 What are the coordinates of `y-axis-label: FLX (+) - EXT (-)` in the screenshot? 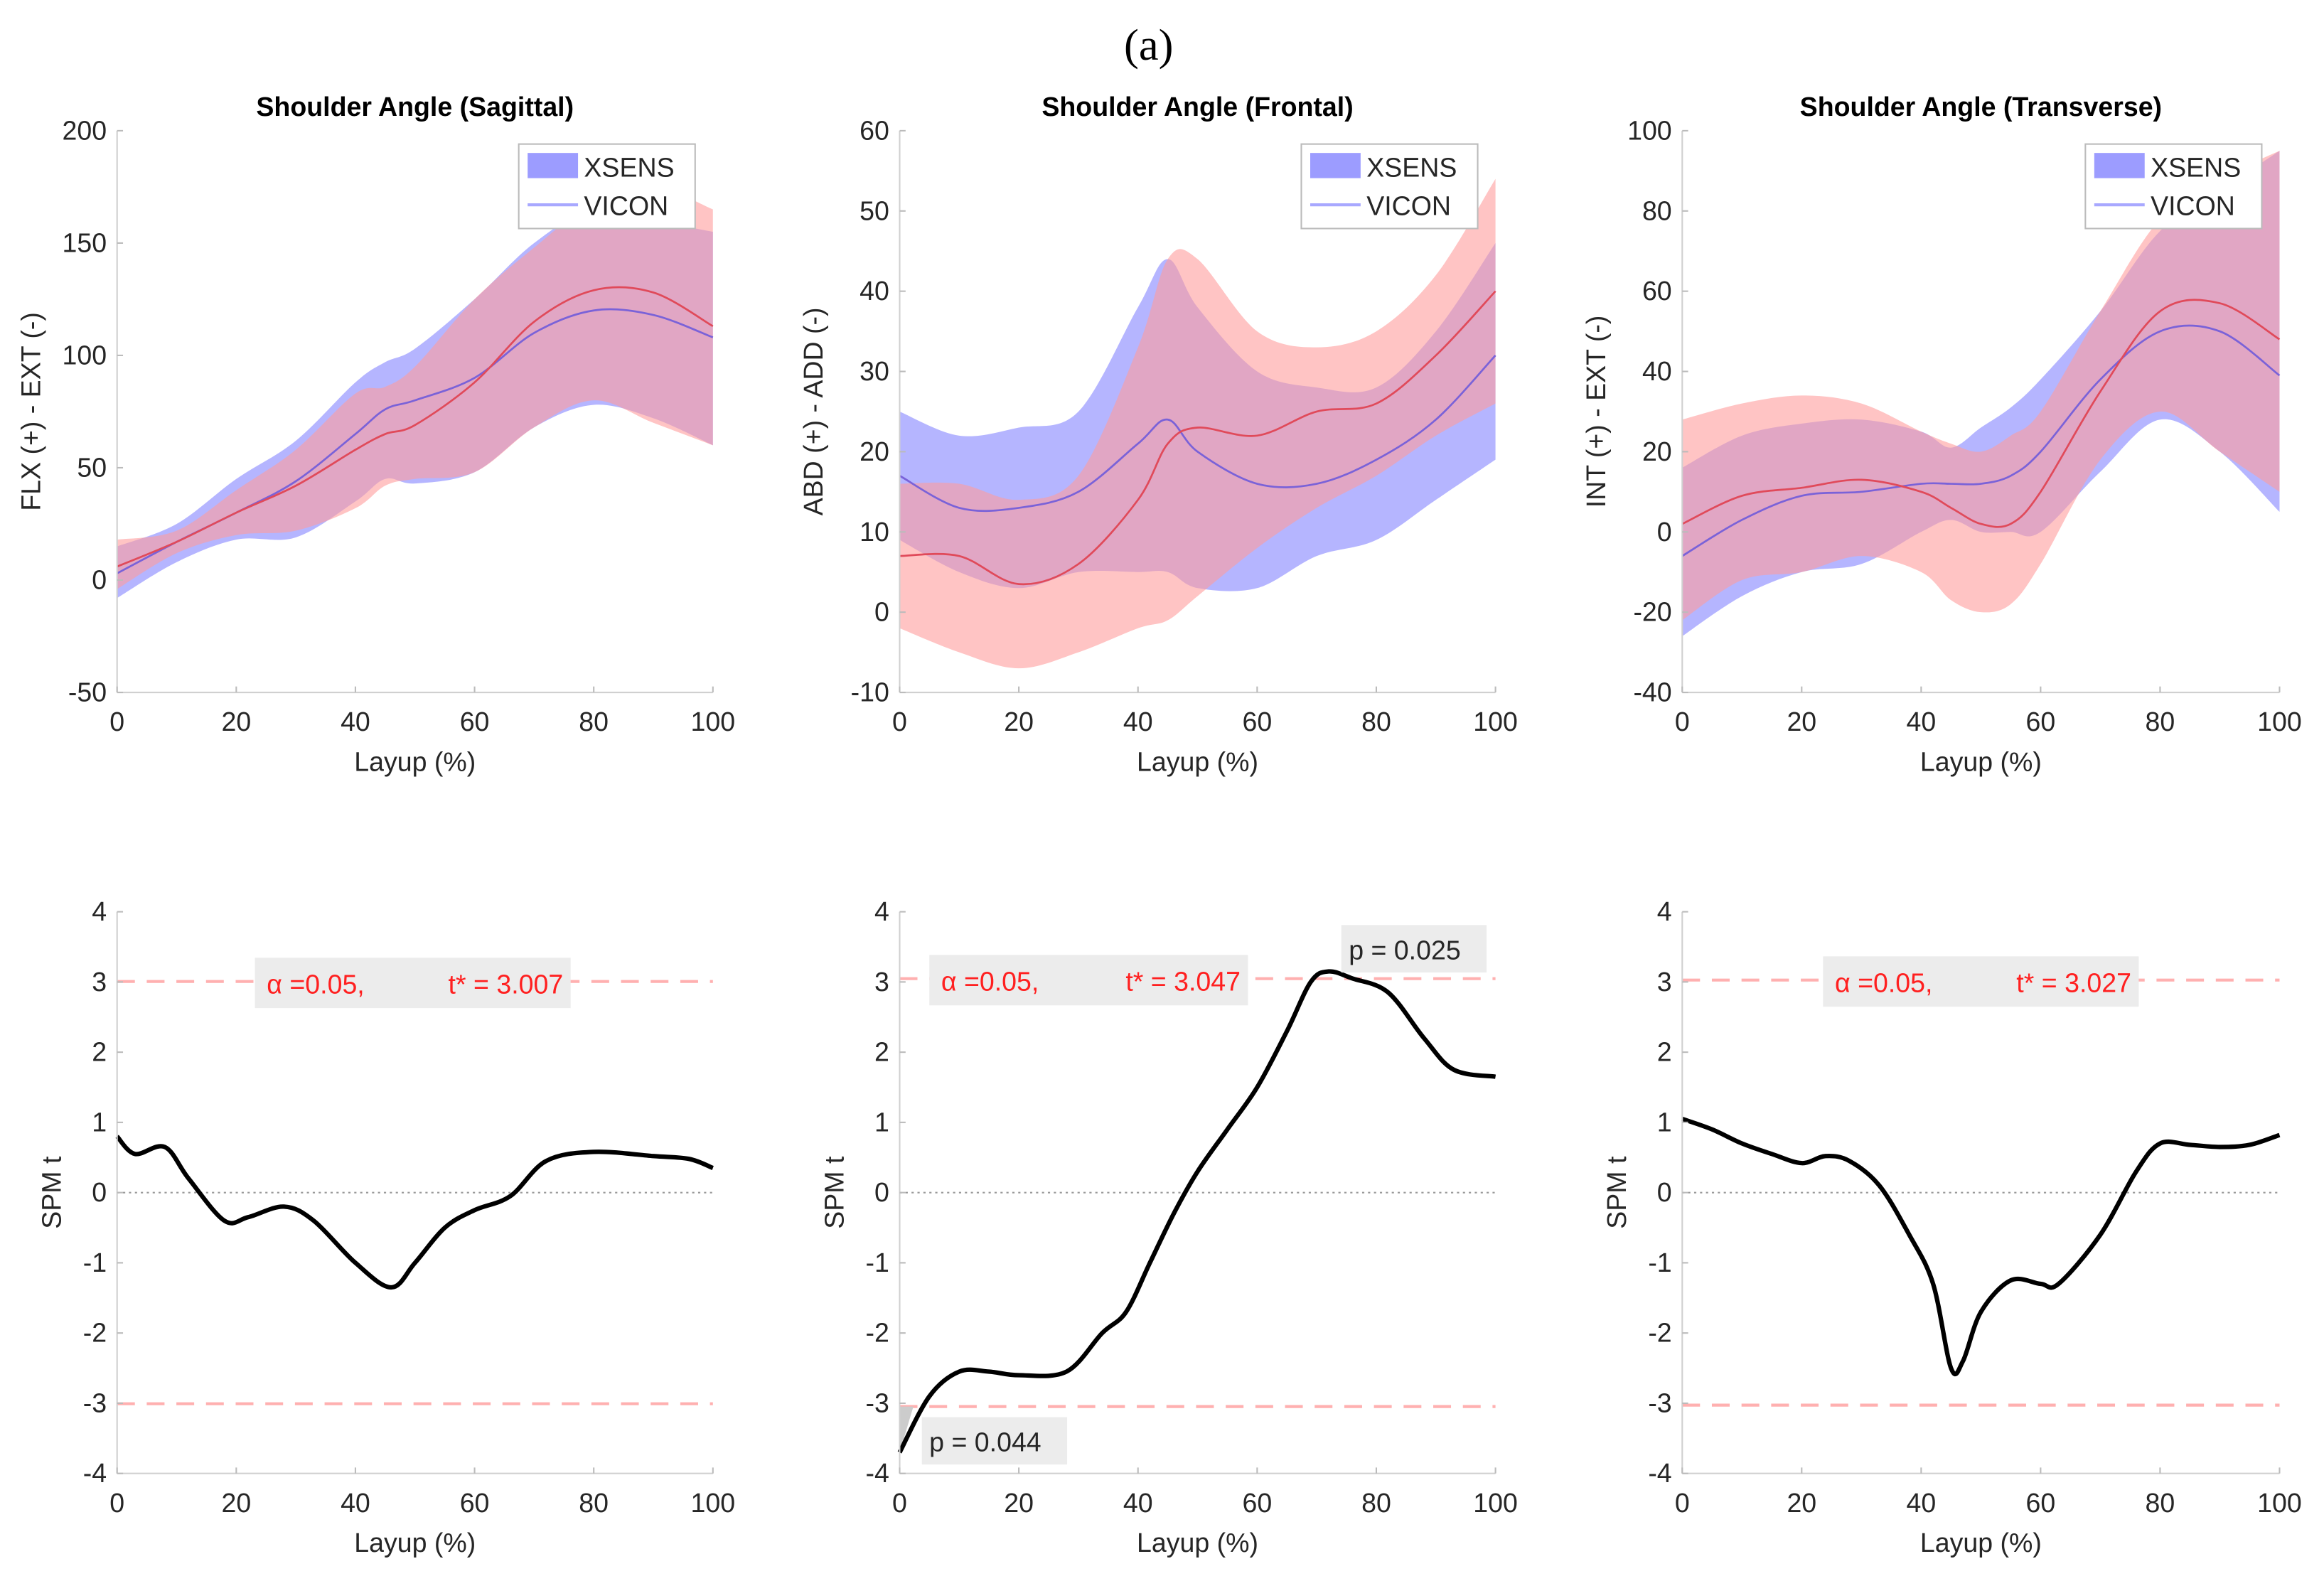 It's located at (30, 412).